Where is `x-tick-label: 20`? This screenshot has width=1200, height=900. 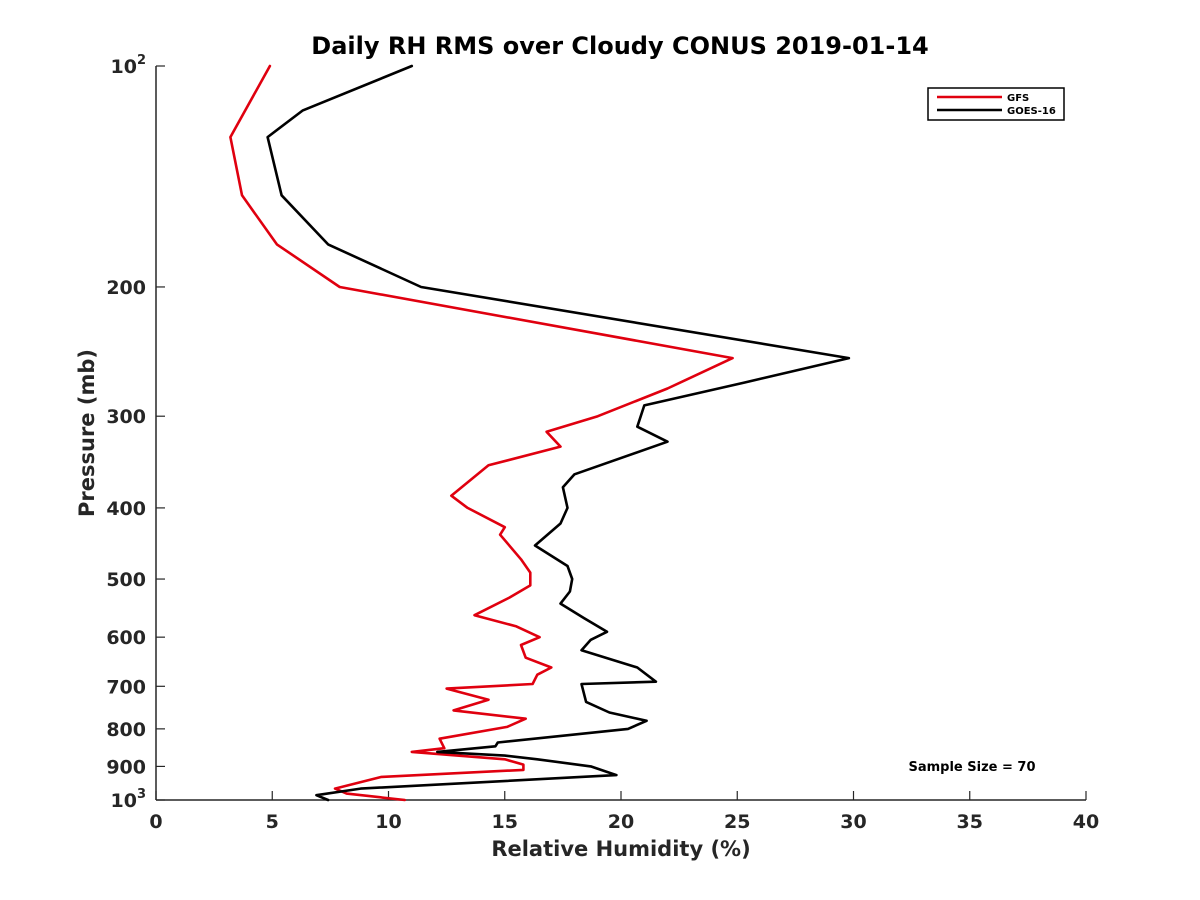 x-tick-label: 20 is located at coordinates (621, 822).